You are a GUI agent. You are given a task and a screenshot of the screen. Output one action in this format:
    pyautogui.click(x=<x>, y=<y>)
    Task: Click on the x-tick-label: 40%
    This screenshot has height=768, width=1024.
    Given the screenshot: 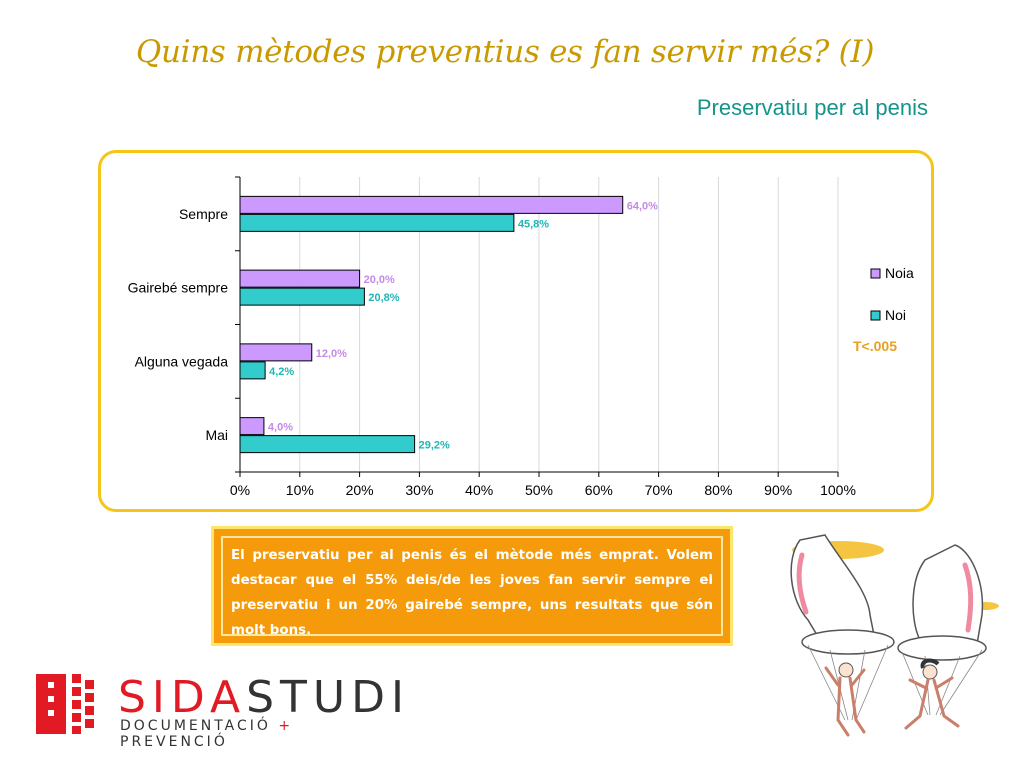 What is the action you would take?
    pyautogui.click(x=479, y=490)
    